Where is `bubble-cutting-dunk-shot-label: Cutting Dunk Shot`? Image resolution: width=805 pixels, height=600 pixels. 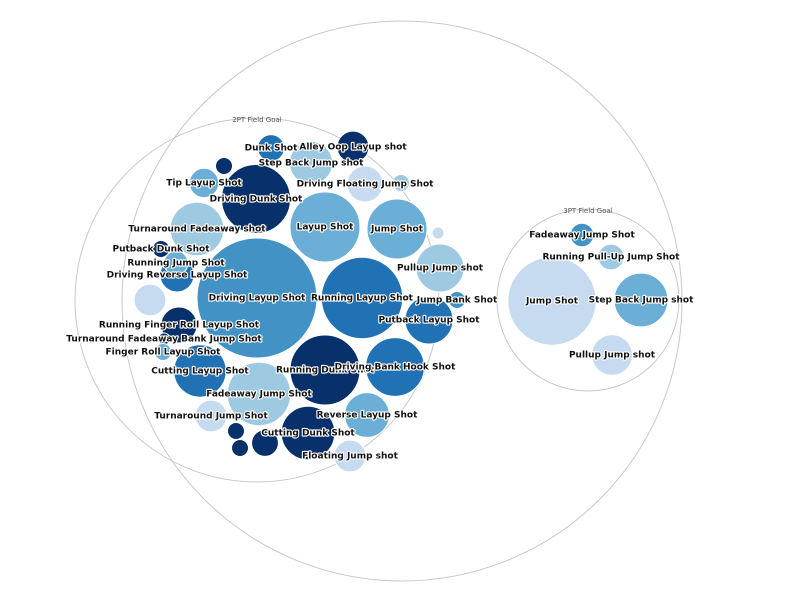
bubble-cutting-dunk-shot-label: Cutting Dunk Shot is located at coordinates (308, 434).